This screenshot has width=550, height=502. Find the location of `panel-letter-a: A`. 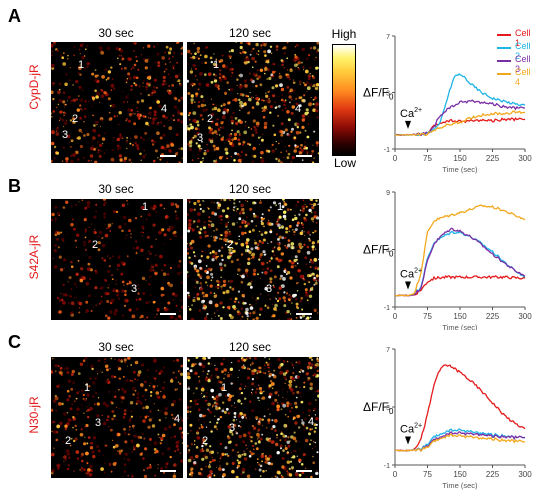

panel-letter-a: A is located at coordinates (14, 16).